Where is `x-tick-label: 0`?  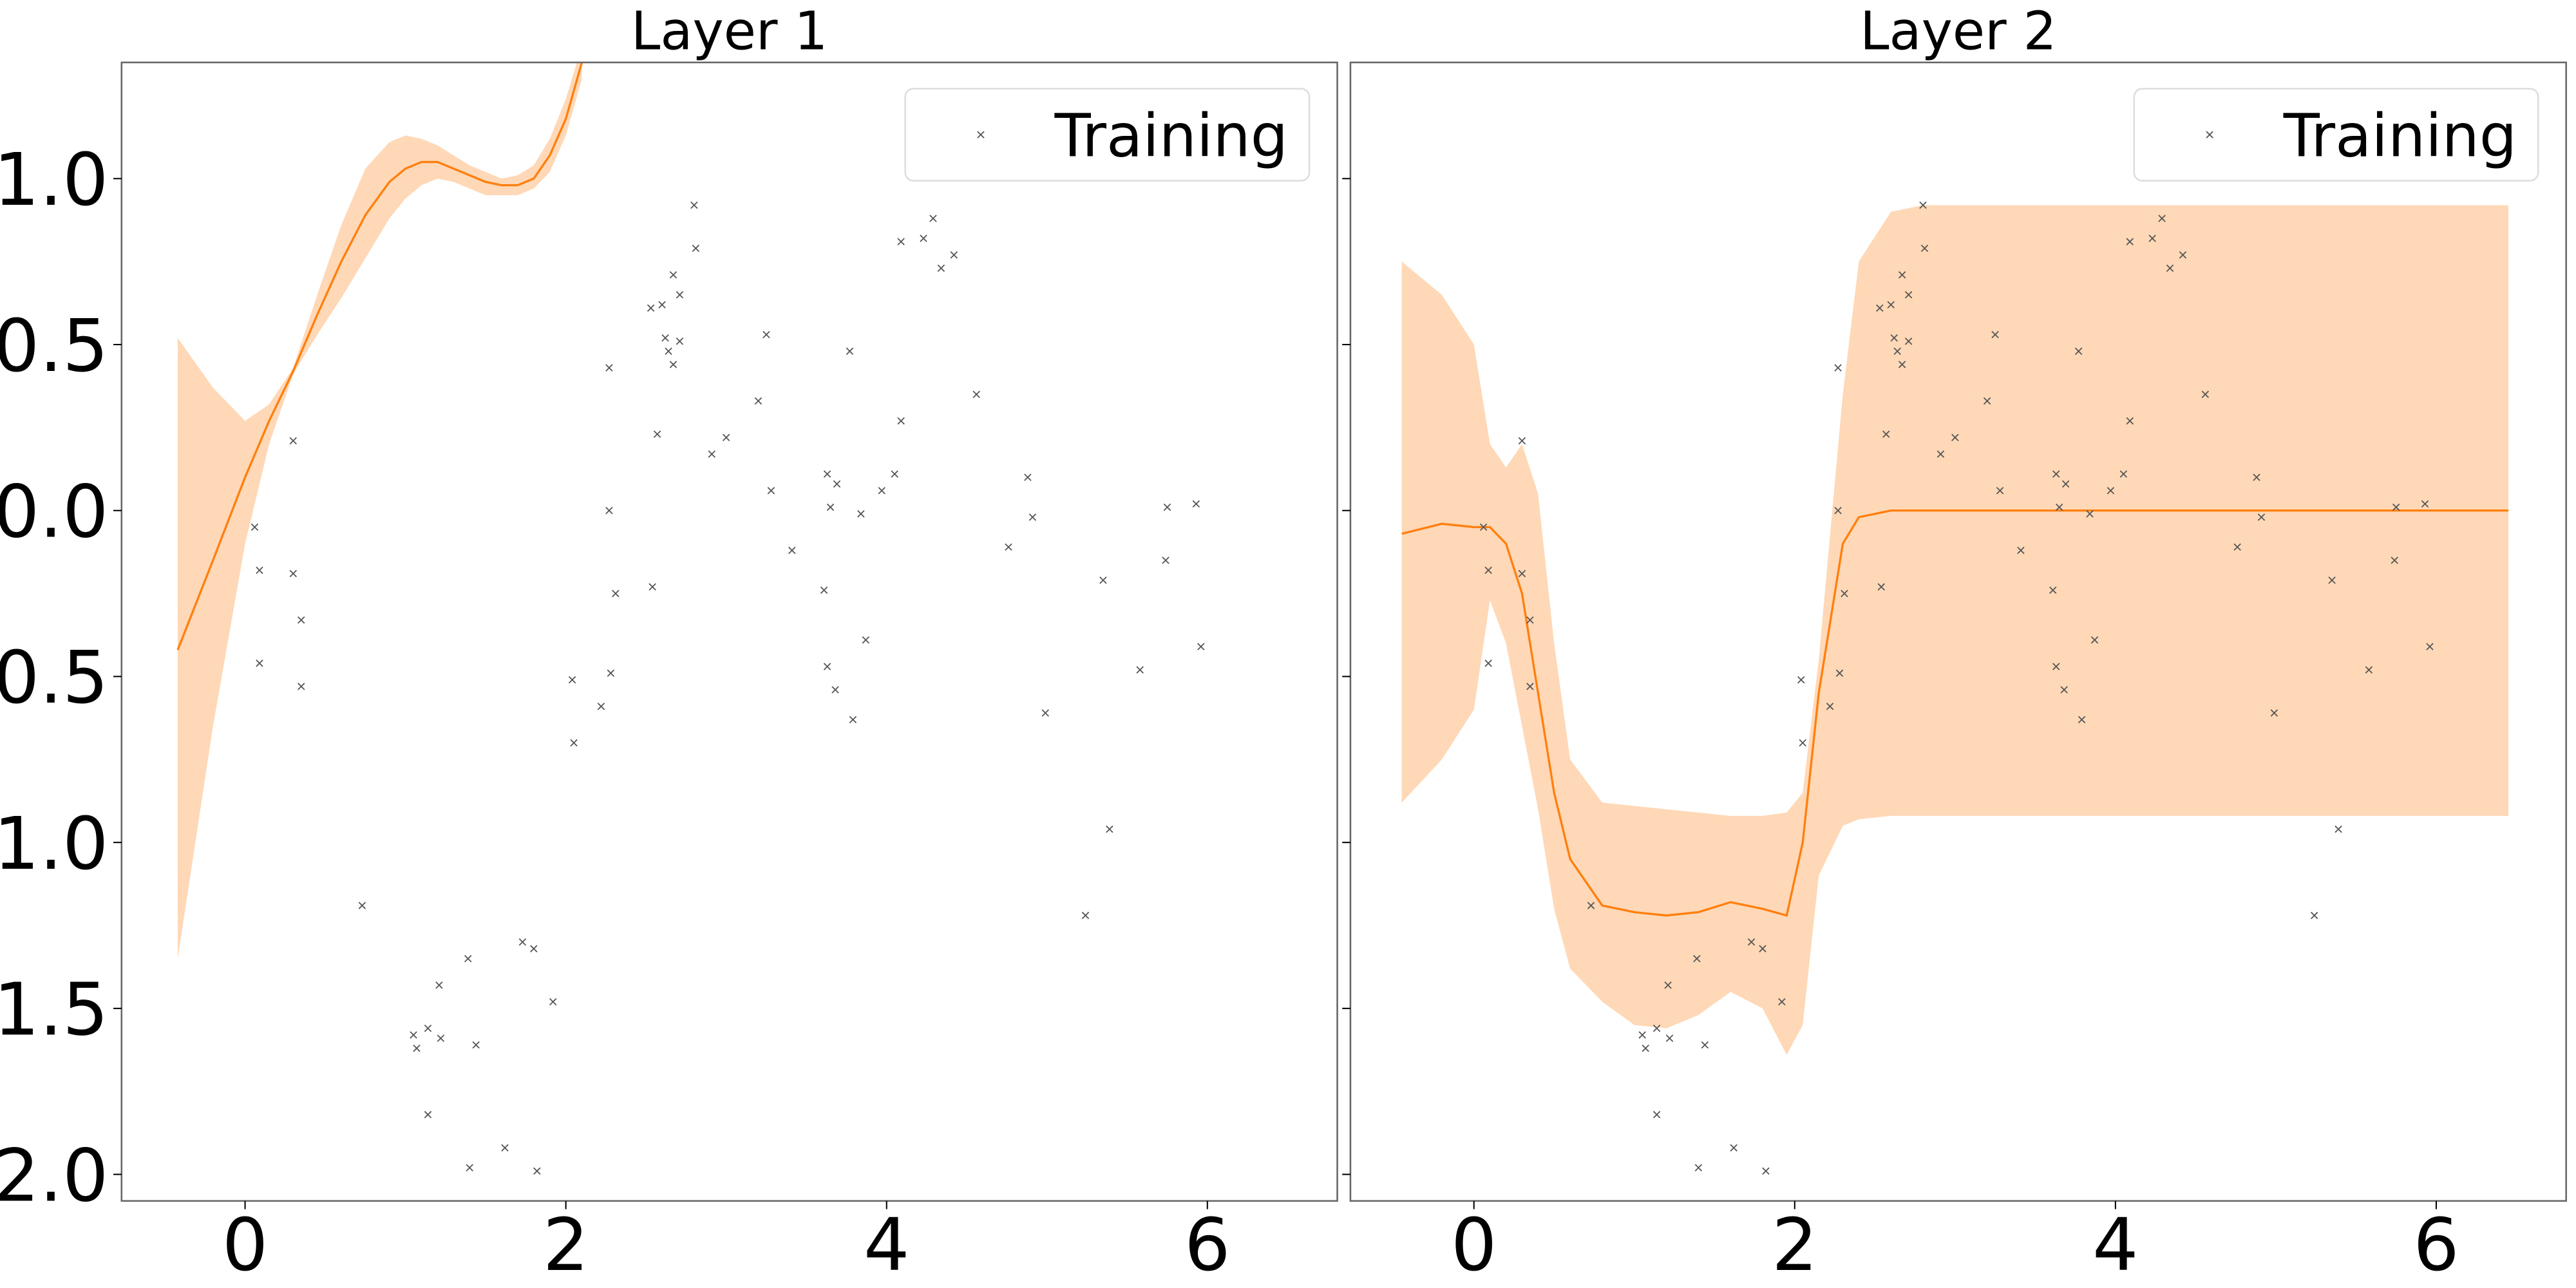 x-tick-label: 0 is located at coordinates (1474, 1245).